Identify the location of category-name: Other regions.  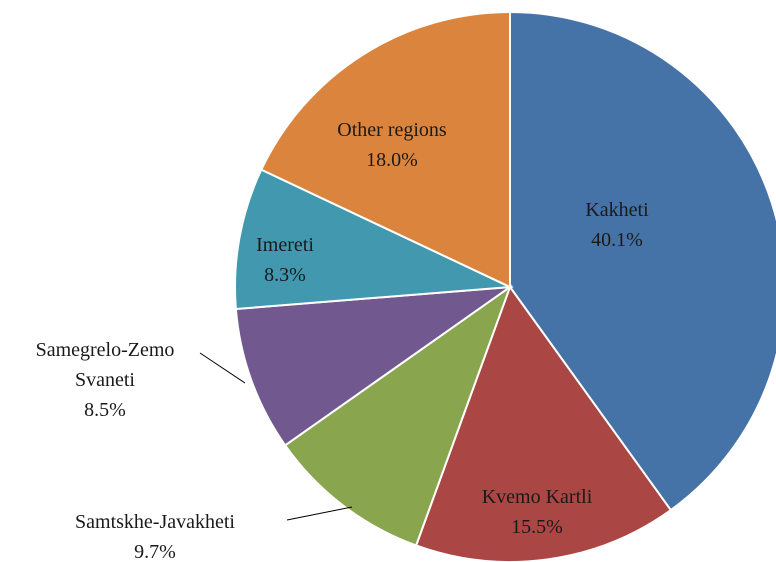
(392, 130).